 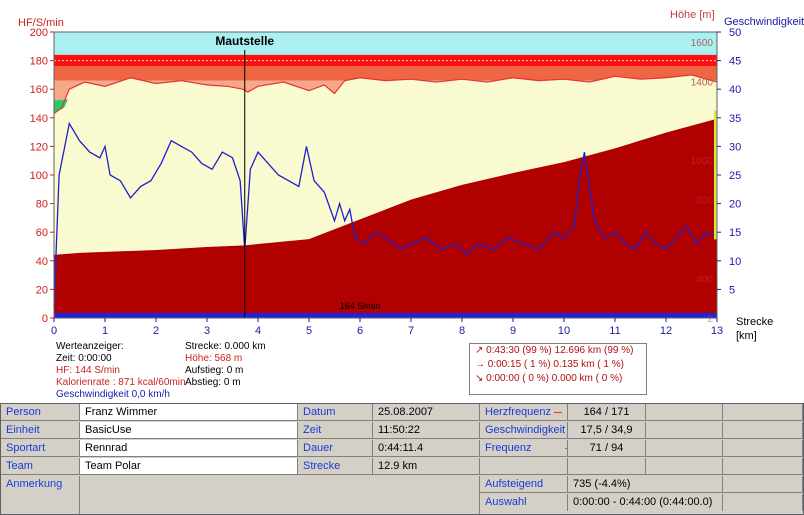 I want to click on value-zeit: 11:50:22, so click(x=426, y=430).